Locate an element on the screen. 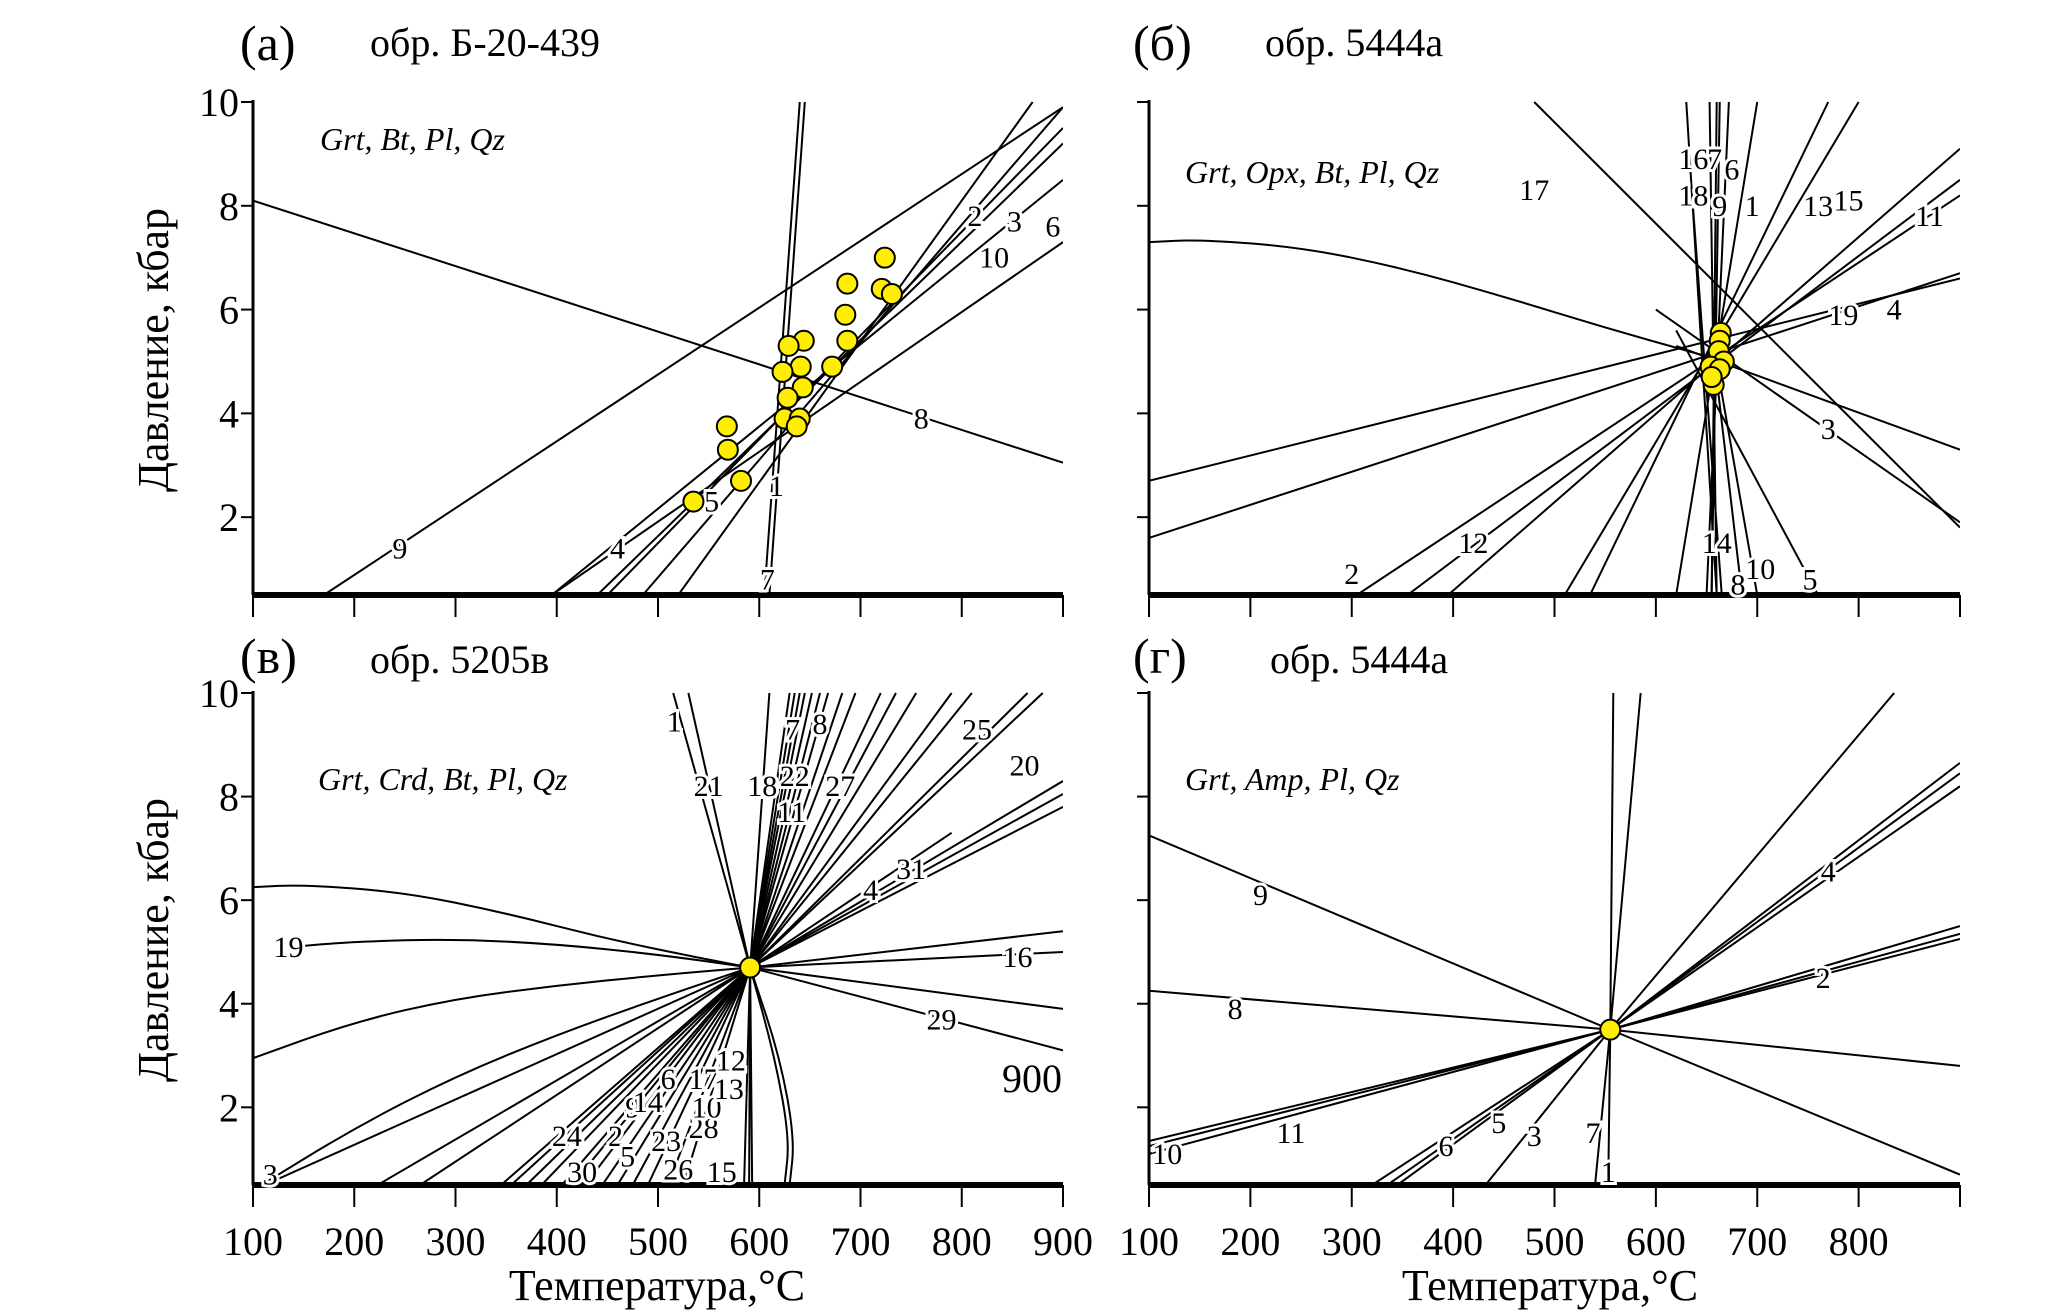 The image size is (2067, 1312). y-tick-label: 4 is located at coordinates (229, 413).